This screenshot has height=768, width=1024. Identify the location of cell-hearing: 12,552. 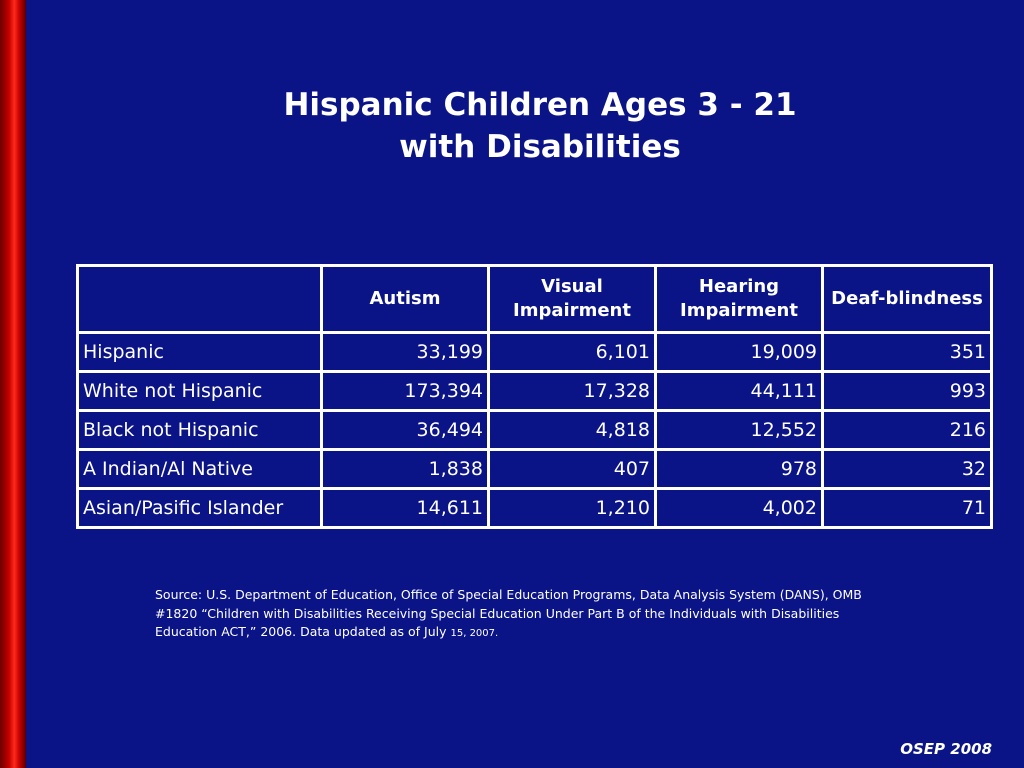
(739, 430).